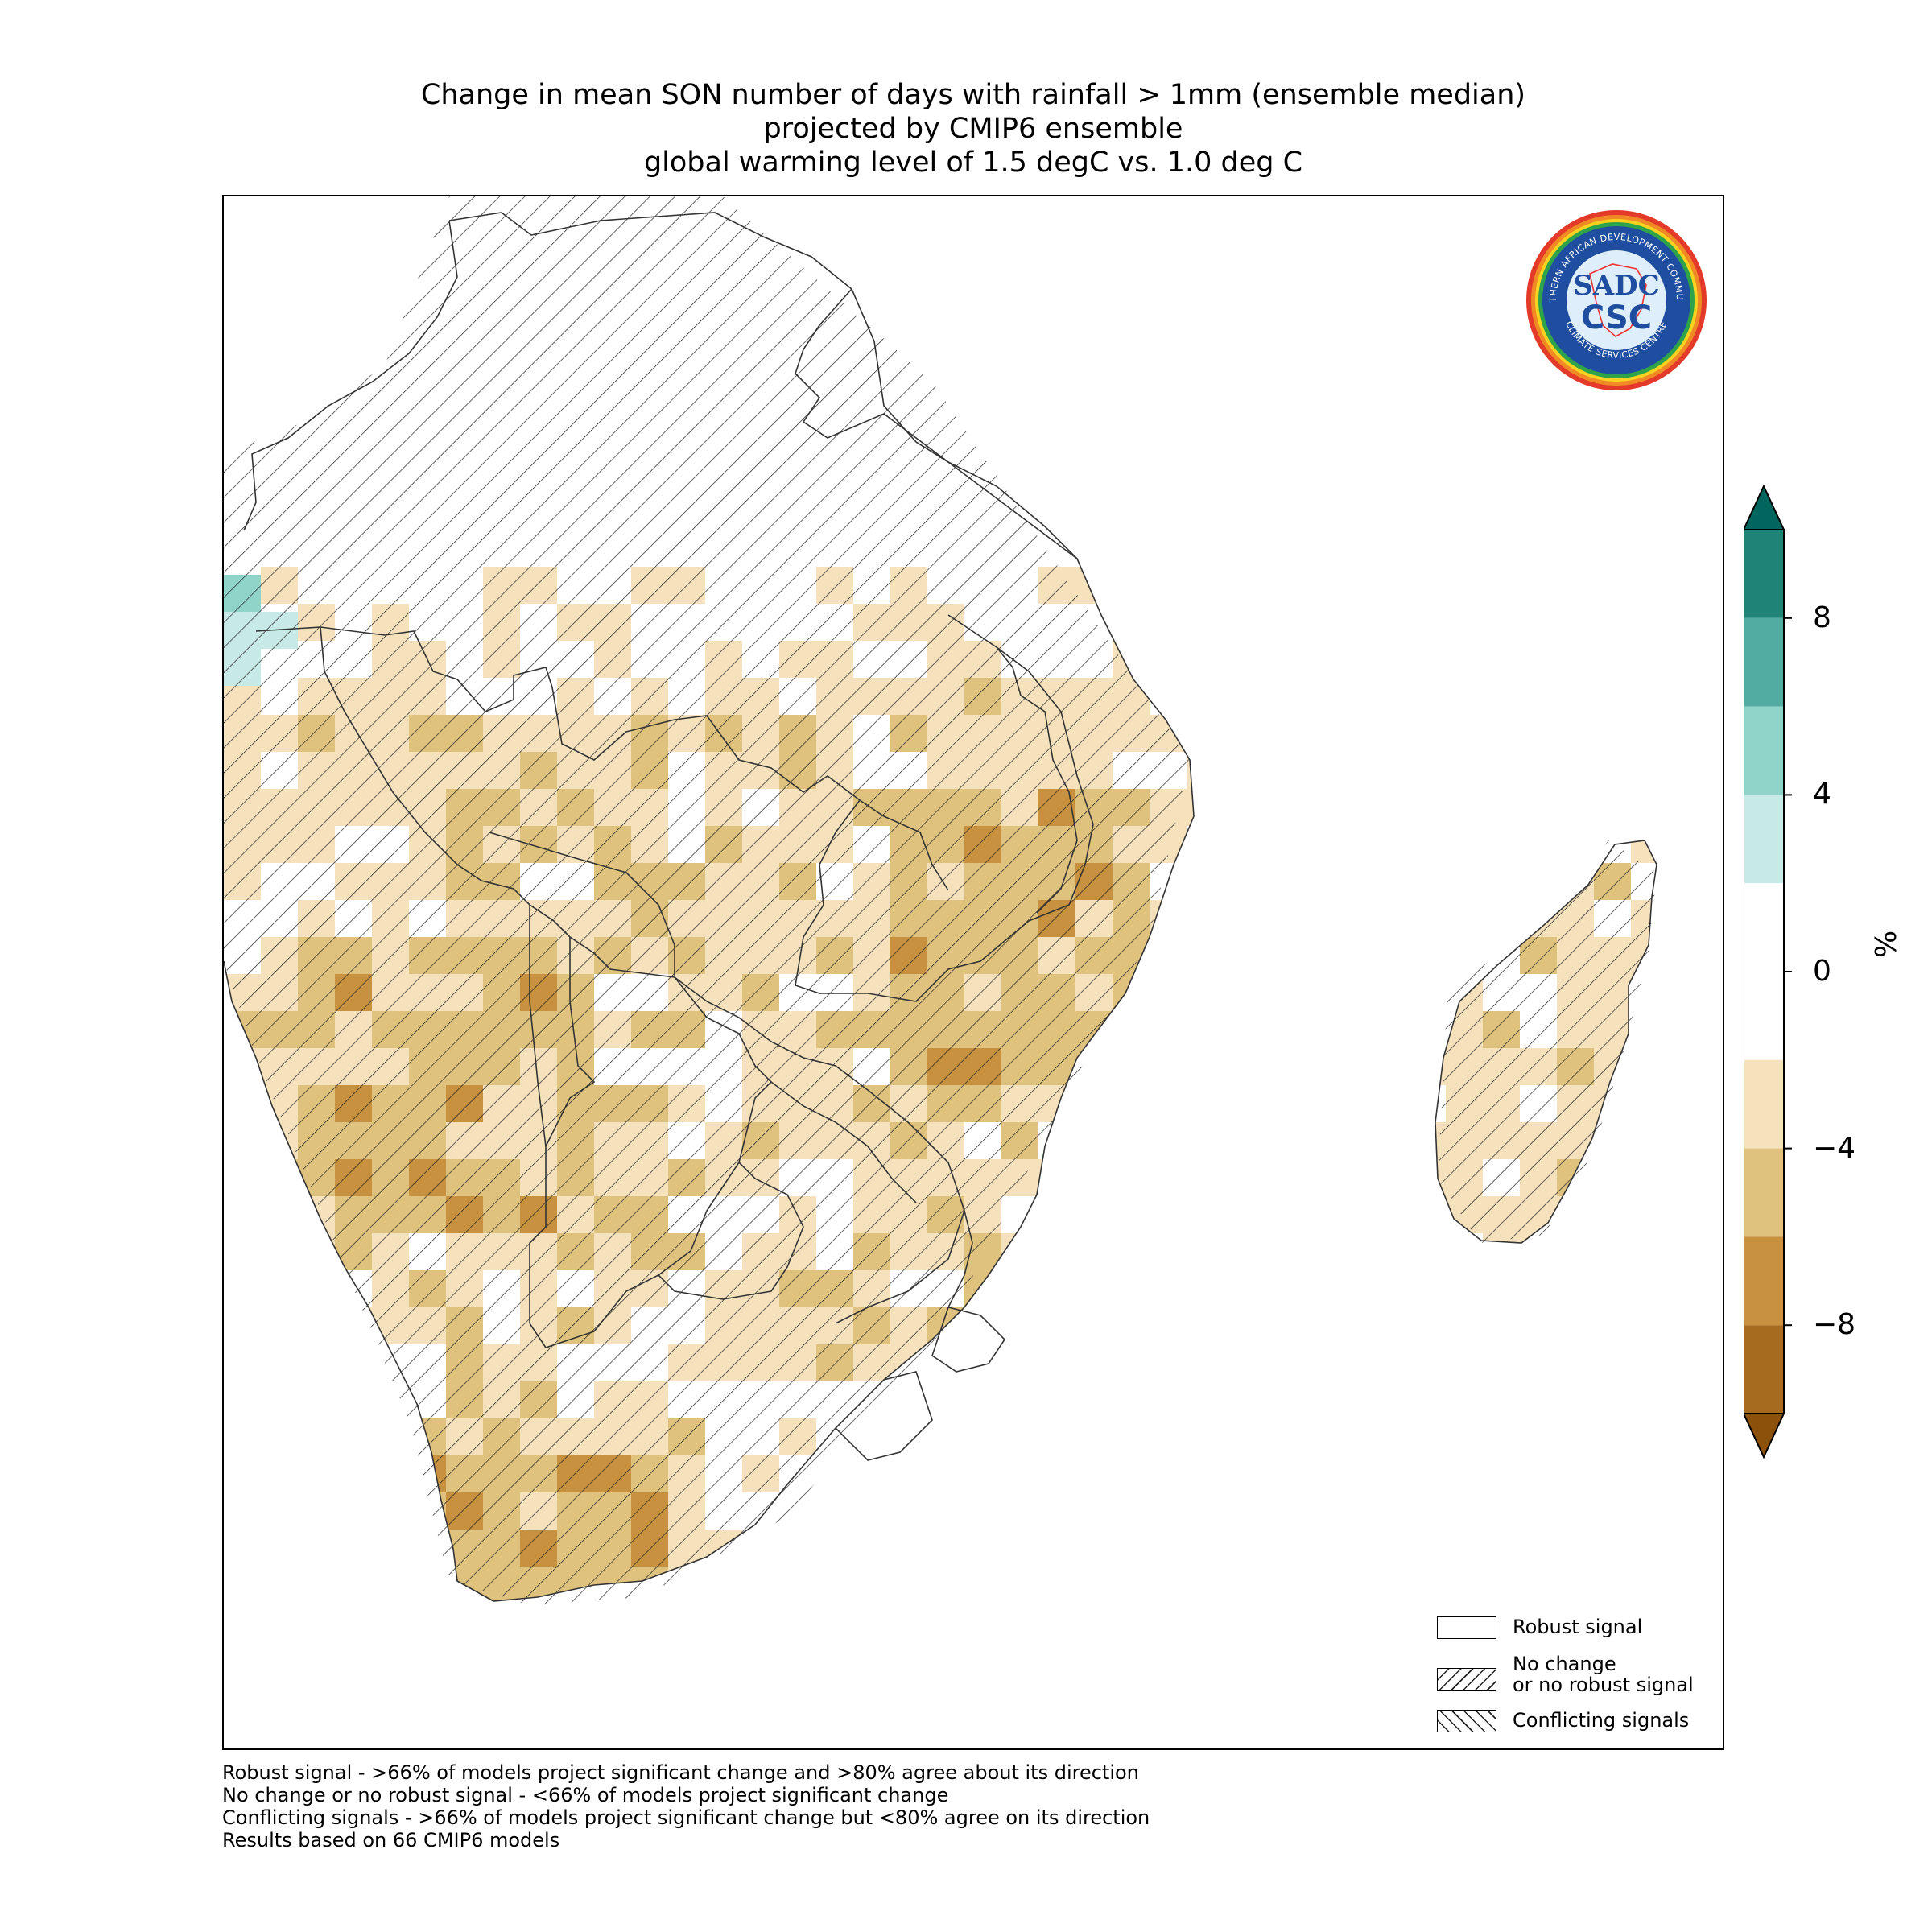 The height and width of the screenshot is (1932, 1932). Describe the element at coordinates (1616, 286) in the screenshot. I see `logo-mark-top: SADC` at that location.